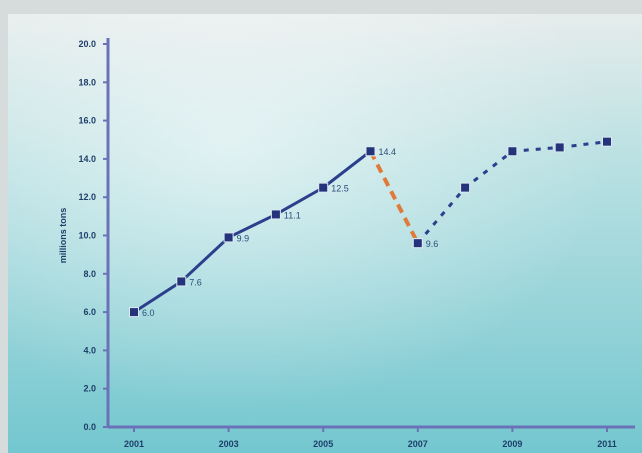 This screenshot has height=453, width=642. What do you see at coordinates (418, 444) in the screenshot?
I see `x-tick-label: 2007` at bounding box center [418, 444].